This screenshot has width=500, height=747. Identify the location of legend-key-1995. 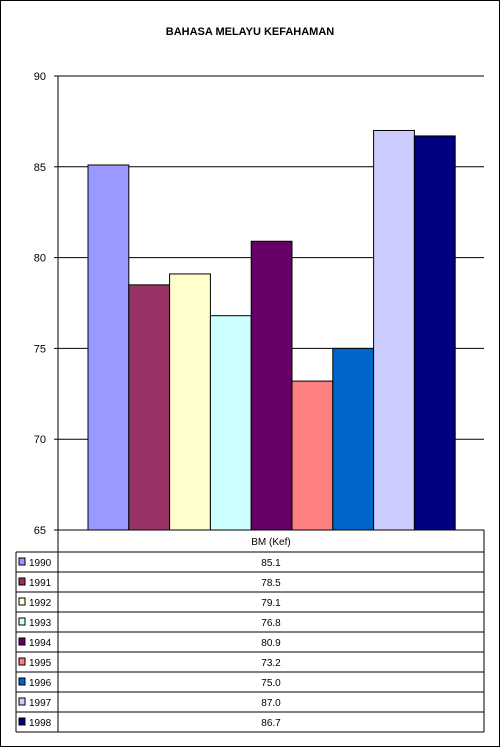
(22, 661).